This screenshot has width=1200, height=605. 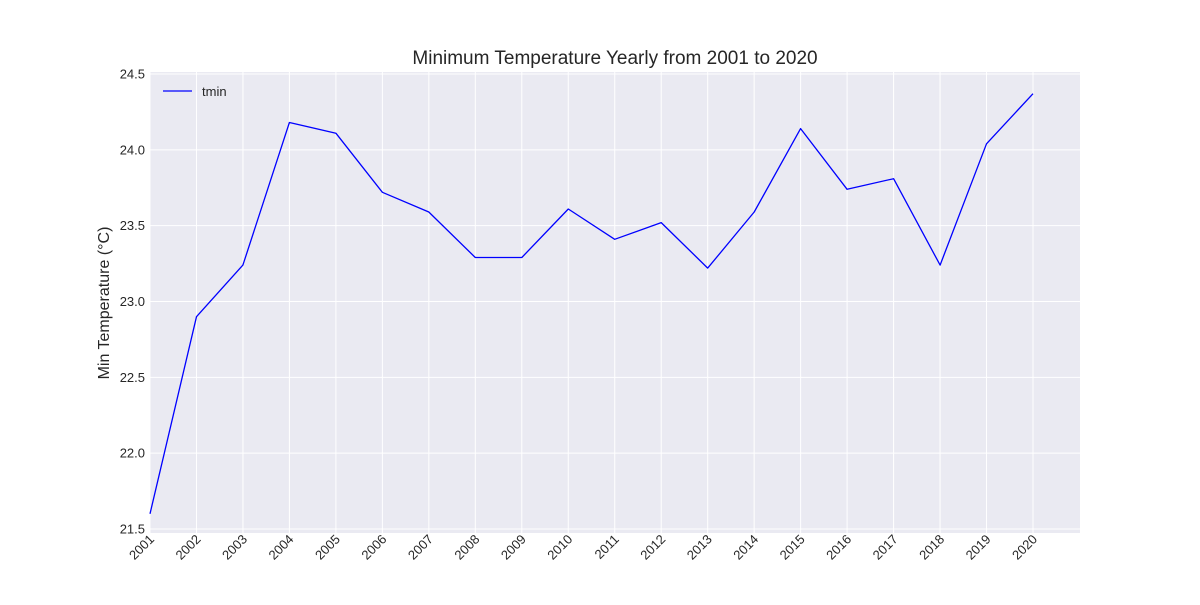 I want to click on x-tick-label: 2016, so click(x=838, y=547).